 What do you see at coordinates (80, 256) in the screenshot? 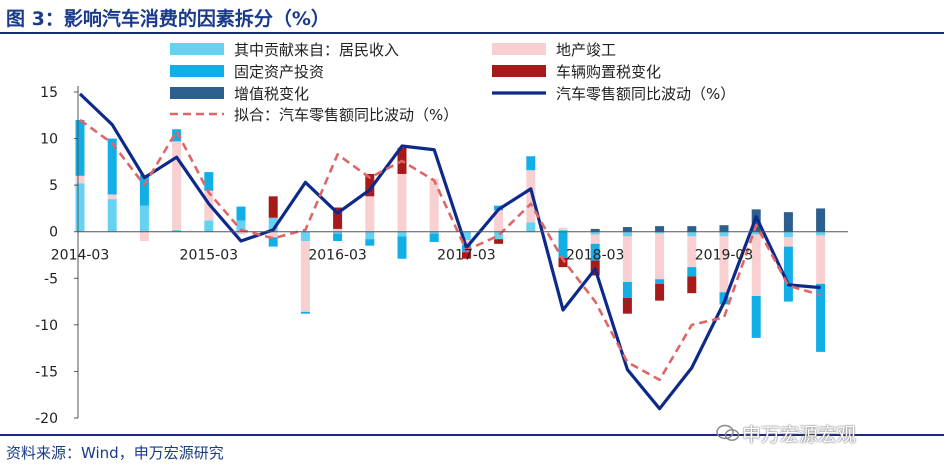
I see `x-tick-label: 2014-03` at bounding box center [80, 256].